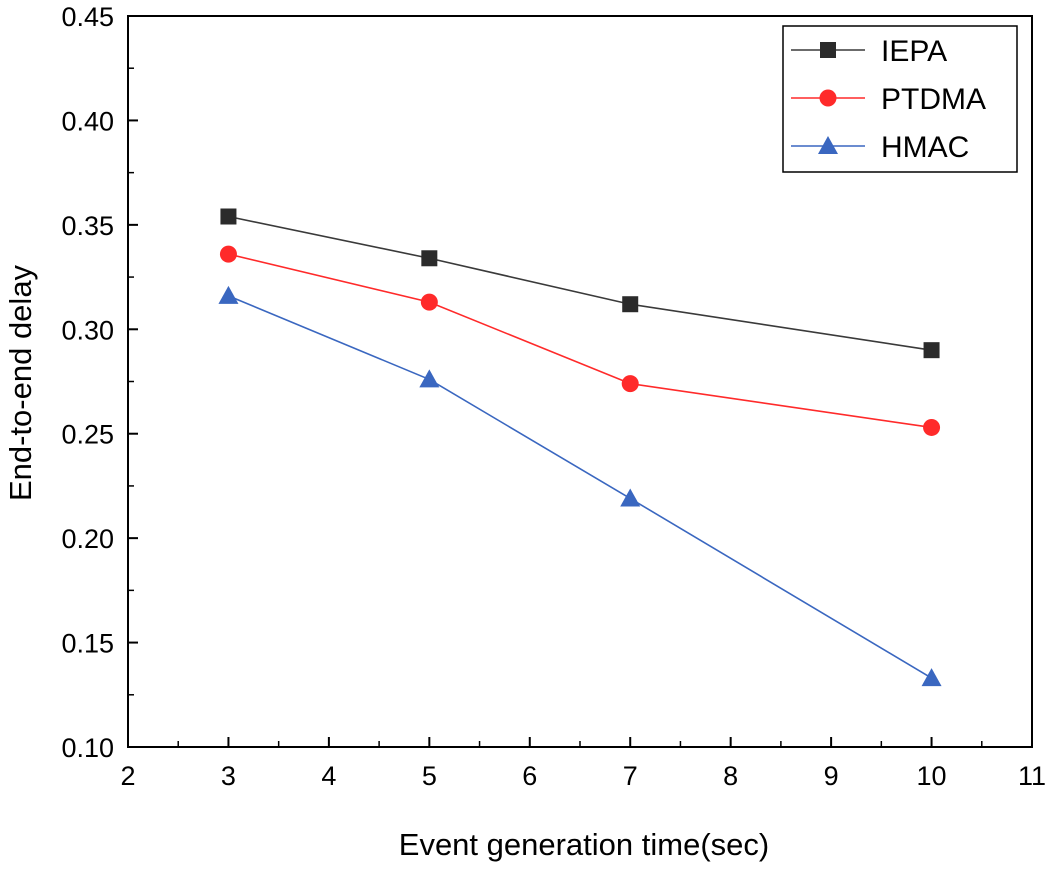 The height and width of the screenshot is (877, 1055). What do you see at coordinates (914, 51) in the screenshot?
I see `legend-label-iepa: IEPA` at bounding box center [914, 51].